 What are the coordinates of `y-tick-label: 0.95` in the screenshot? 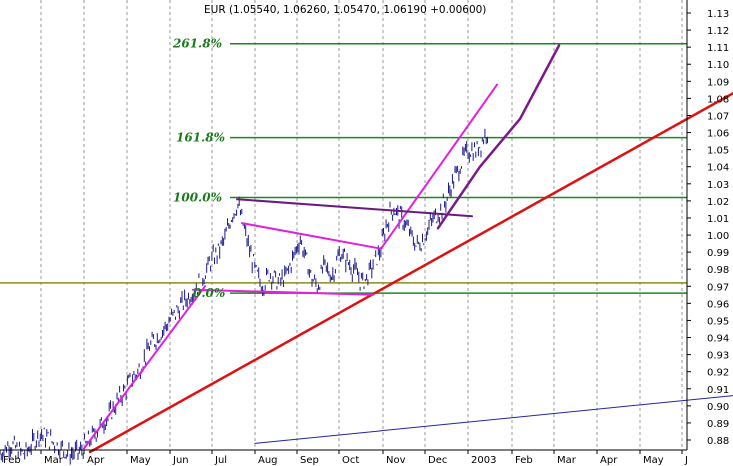 It's located at (718, 321).